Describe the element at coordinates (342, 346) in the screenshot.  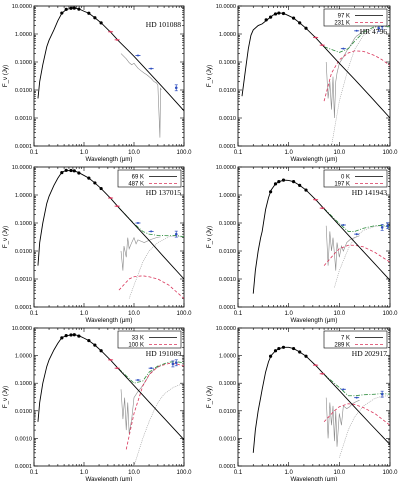
I see `legend-label: 289 K` at that location.